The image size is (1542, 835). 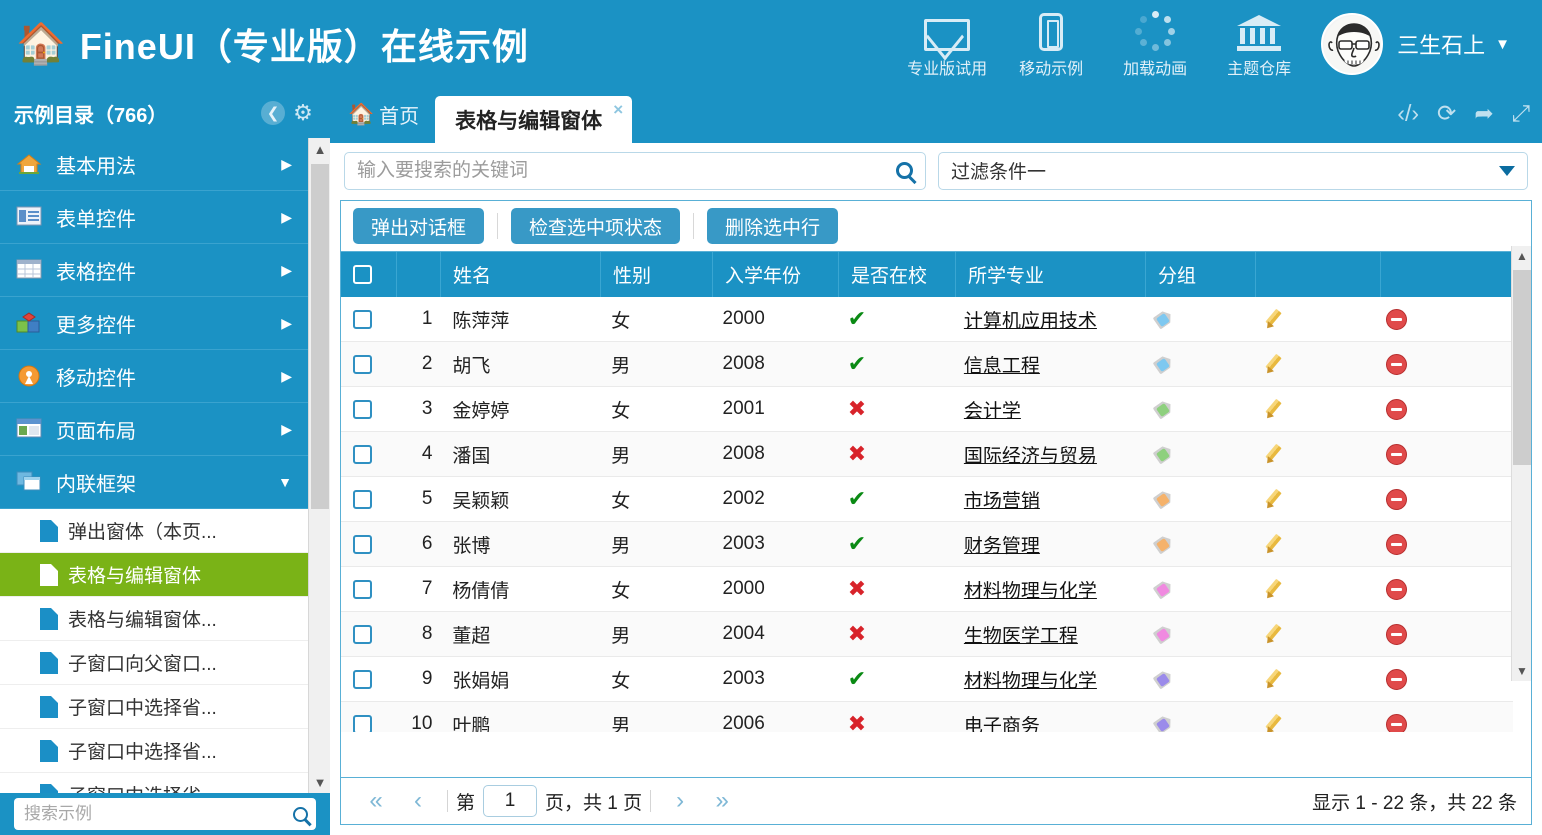 I want to click on tab-grid-edit-window: 表格与编辑窗体 ×, so click(x=534, y=119).